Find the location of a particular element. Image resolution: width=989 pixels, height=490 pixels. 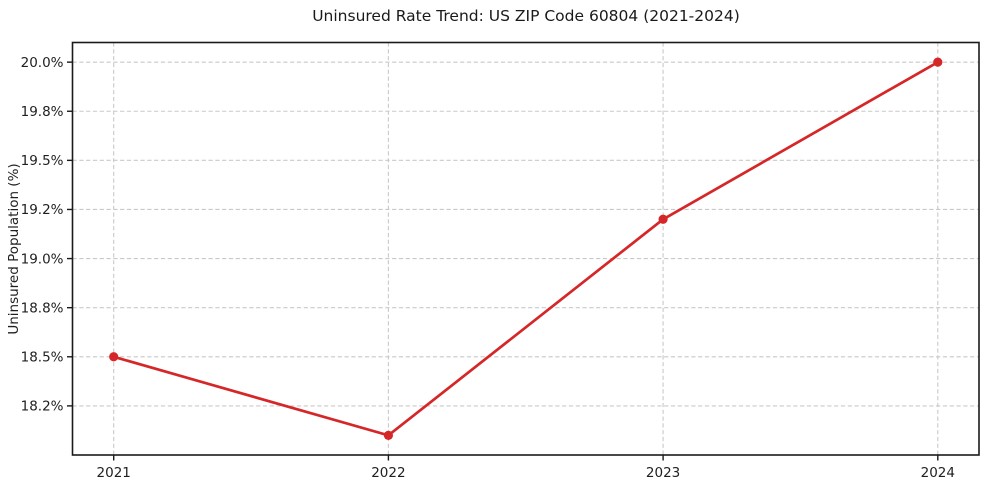

x-tick-label: 2024 is located at coordinates (938, 473).